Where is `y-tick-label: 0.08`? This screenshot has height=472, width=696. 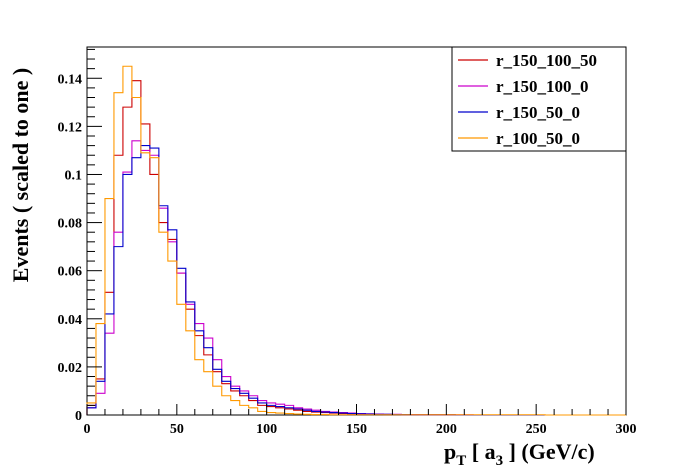
y-tick-label: 0.08 is located at coordinates (70, 224).